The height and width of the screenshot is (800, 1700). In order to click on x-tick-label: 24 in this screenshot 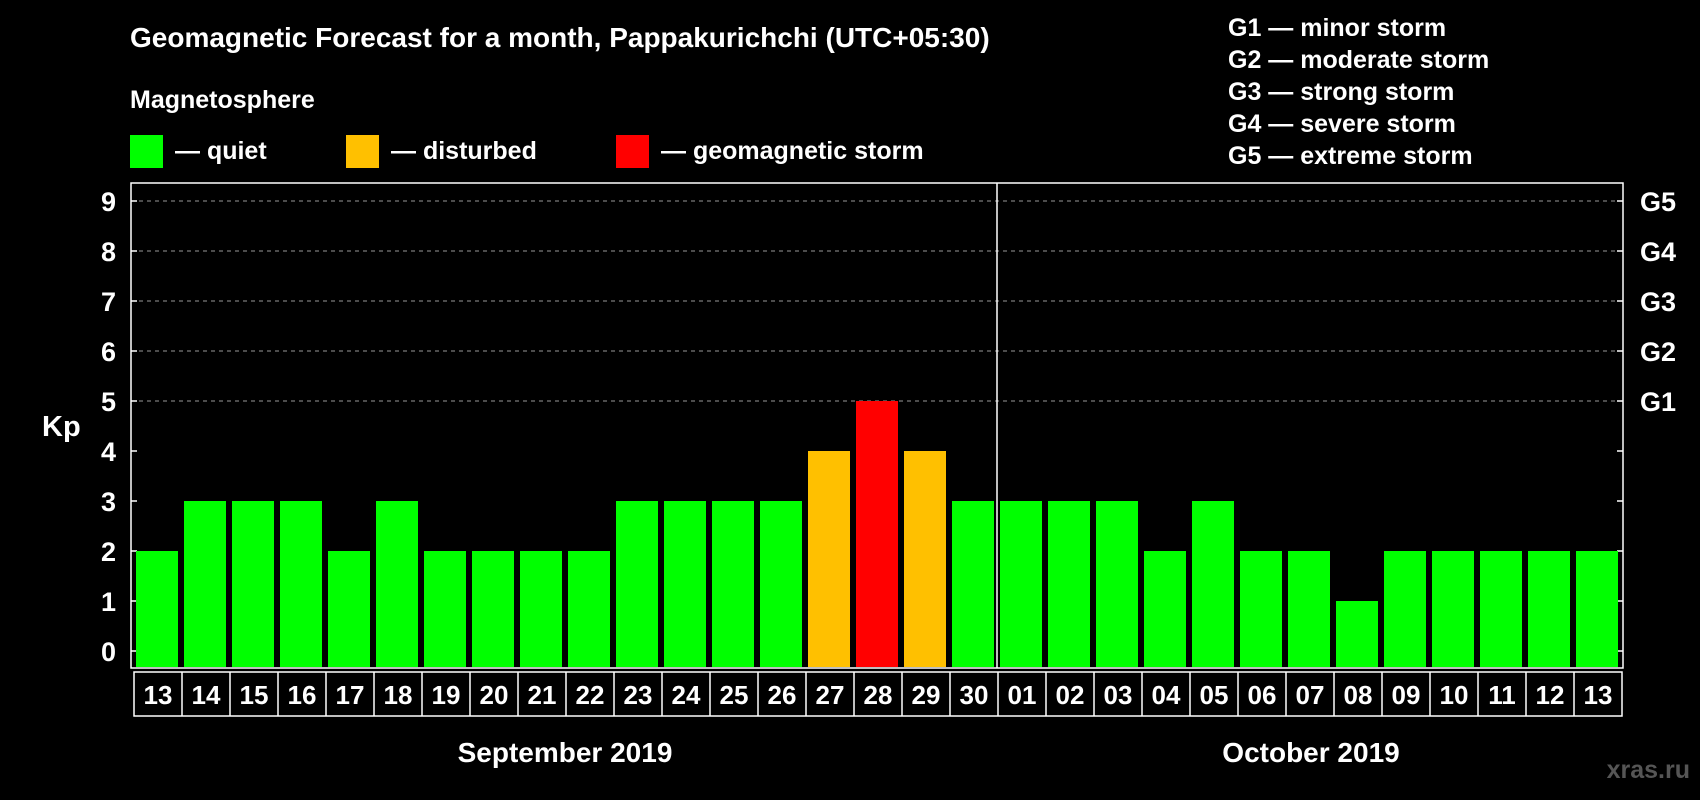, I will do `click(686, 695)`.